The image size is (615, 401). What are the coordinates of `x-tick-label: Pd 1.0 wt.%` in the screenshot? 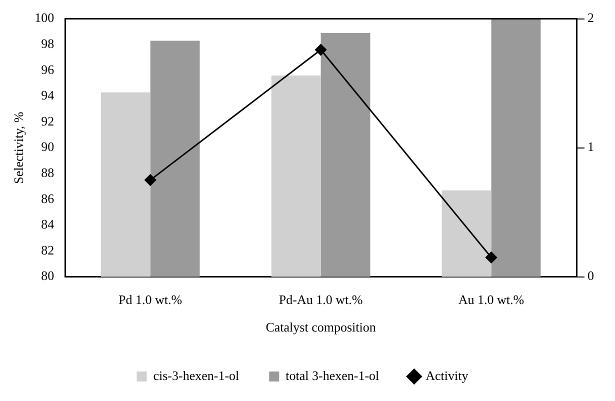 It's located at (150, 300).